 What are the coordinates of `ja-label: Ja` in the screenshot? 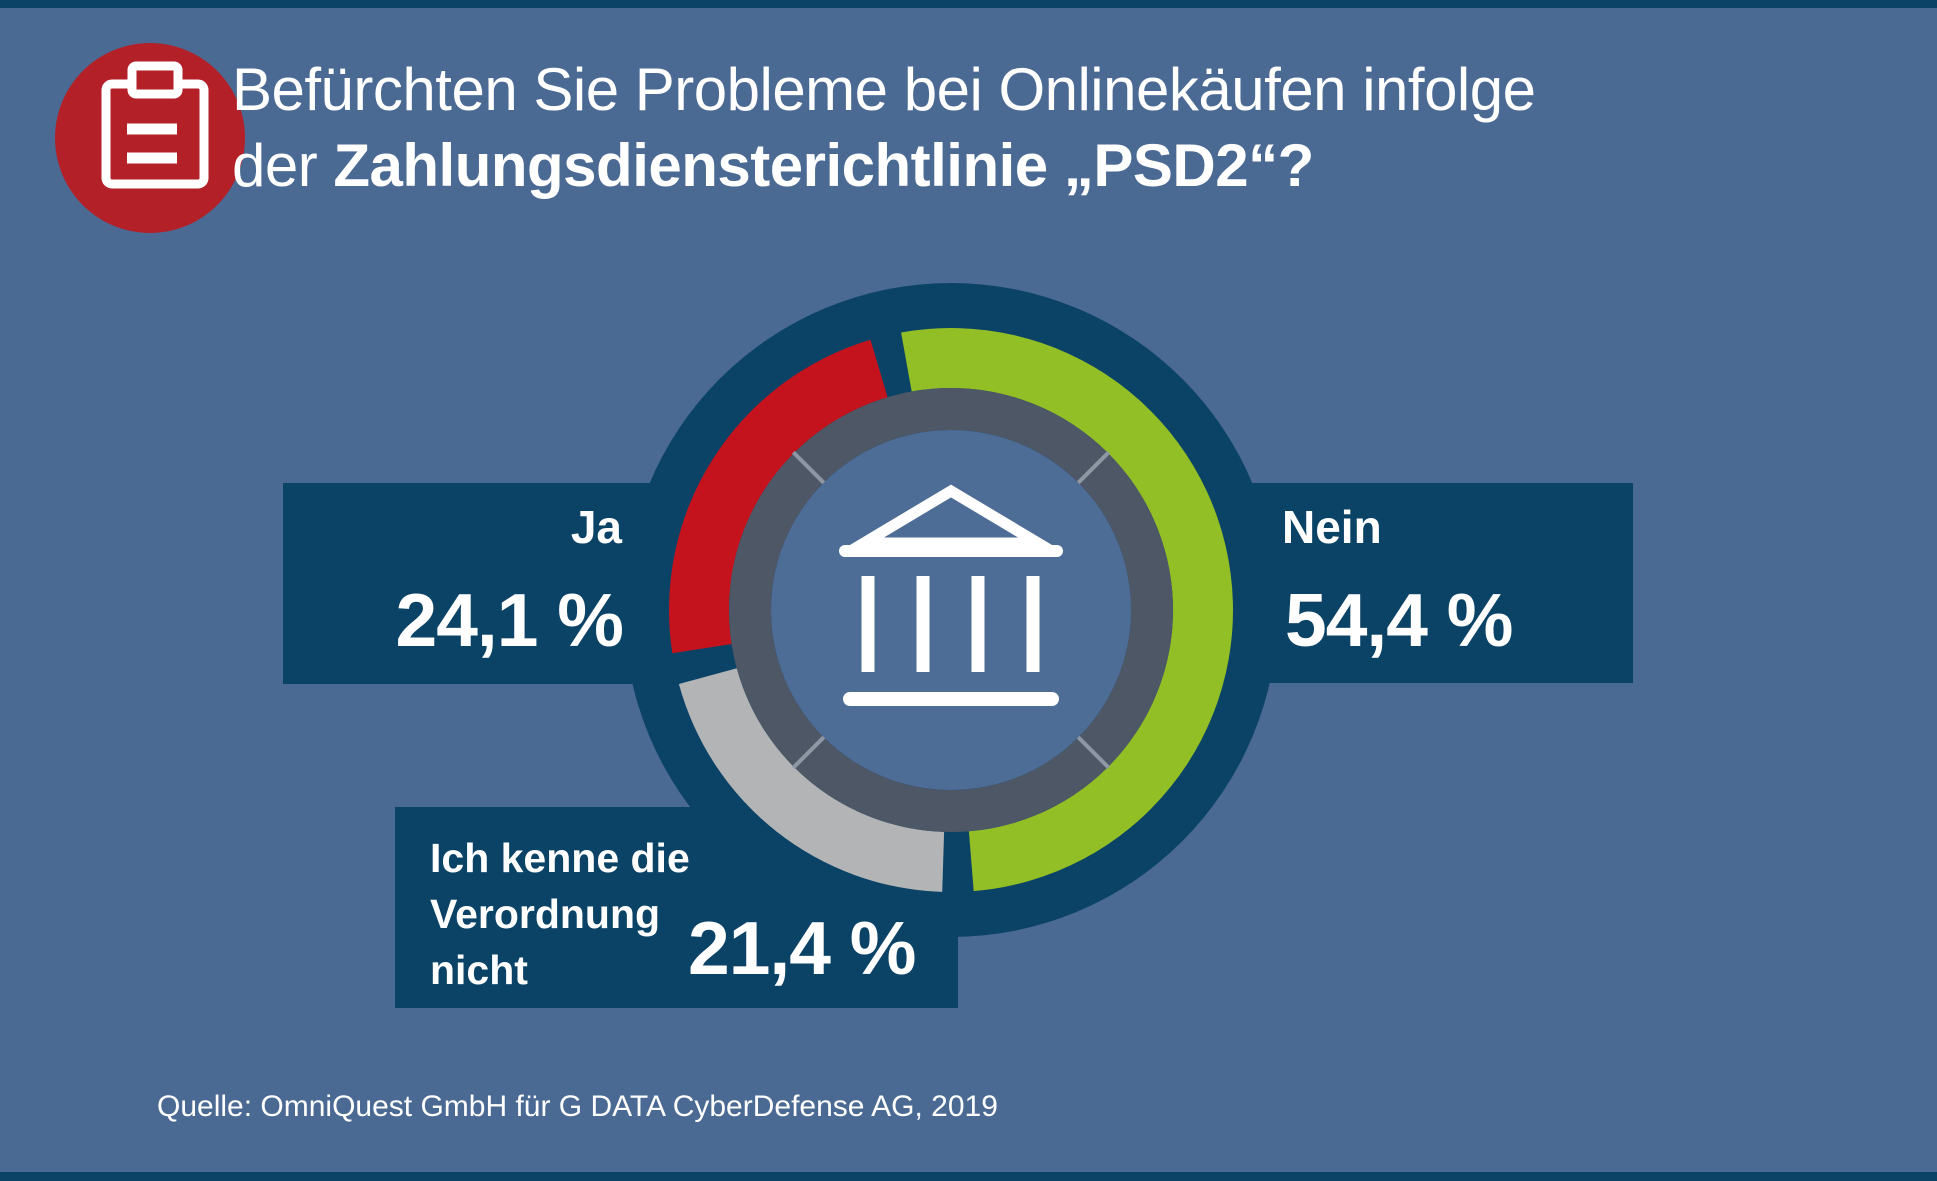 It's located at (596, 527).